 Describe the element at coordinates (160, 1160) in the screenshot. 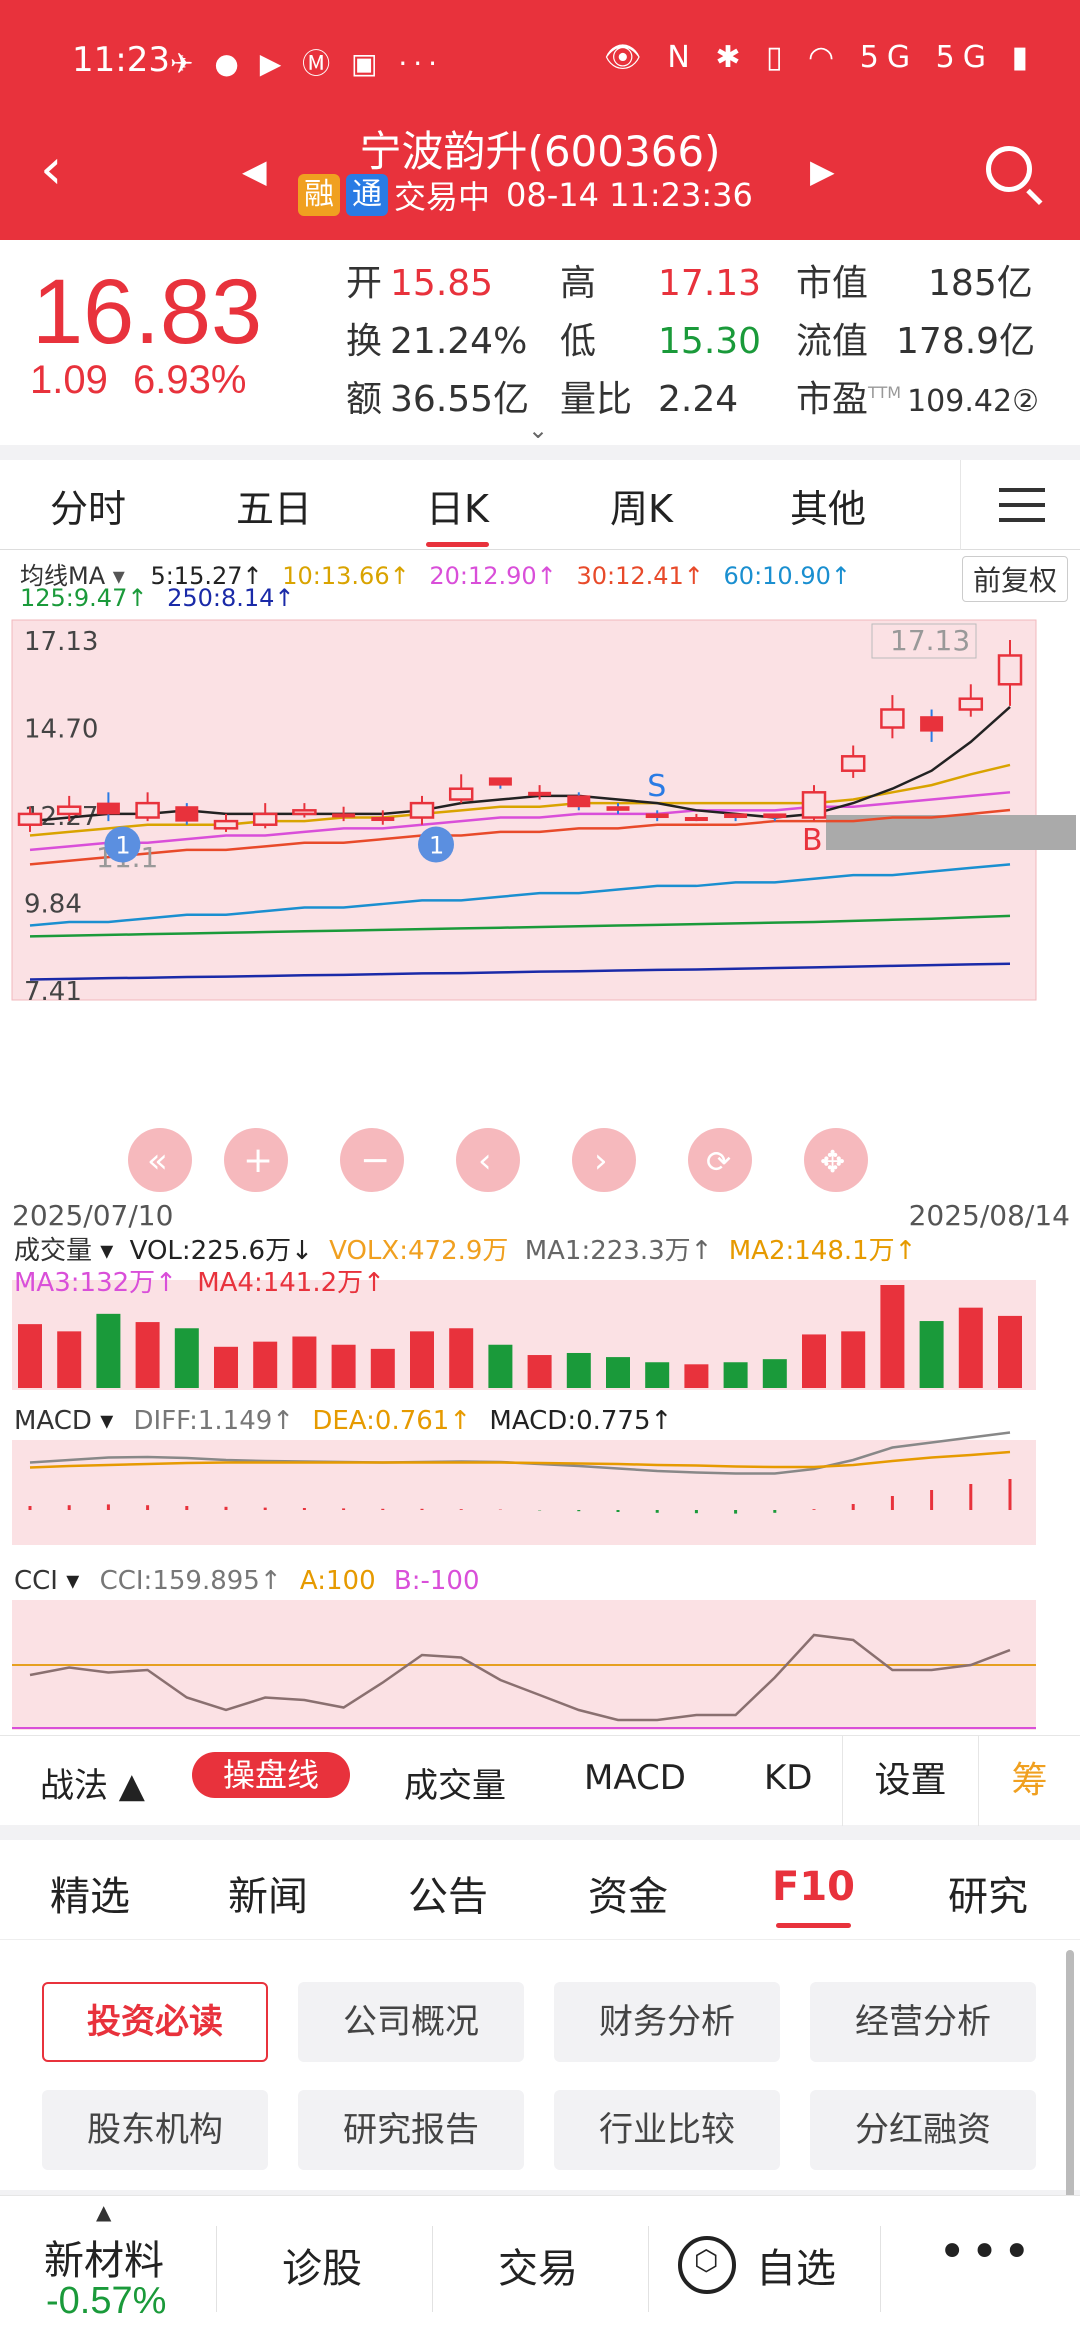

I see `scroll-left-icon` at that location.